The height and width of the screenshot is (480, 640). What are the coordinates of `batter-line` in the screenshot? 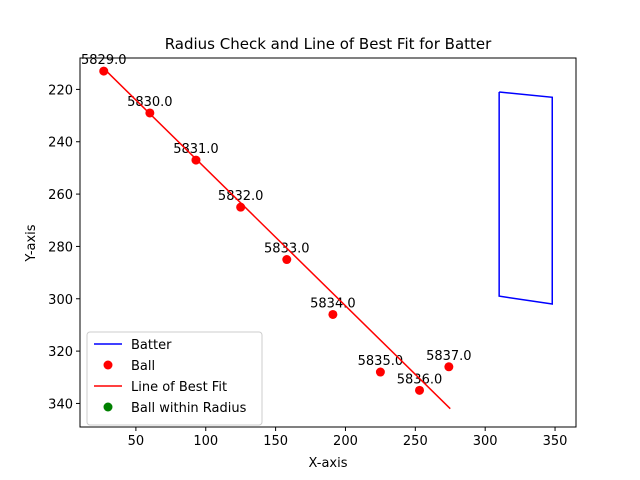 It's located at (525, 198).